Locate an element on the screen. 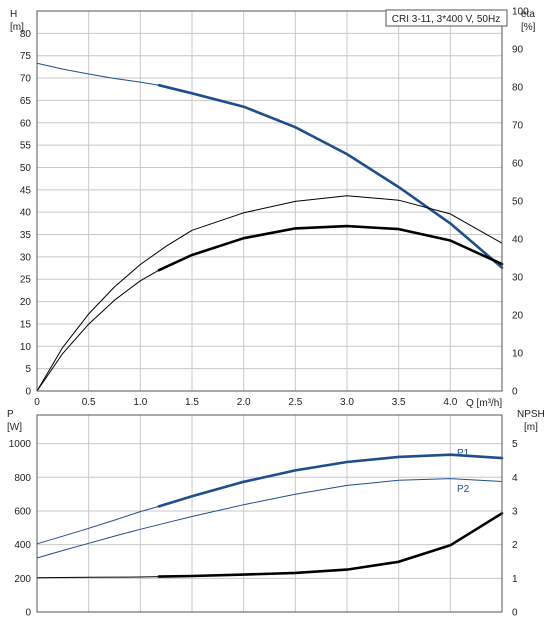  bottom-y-right-ticks: 0 1 2 3 4 5 is located at coordinates (515, 528).